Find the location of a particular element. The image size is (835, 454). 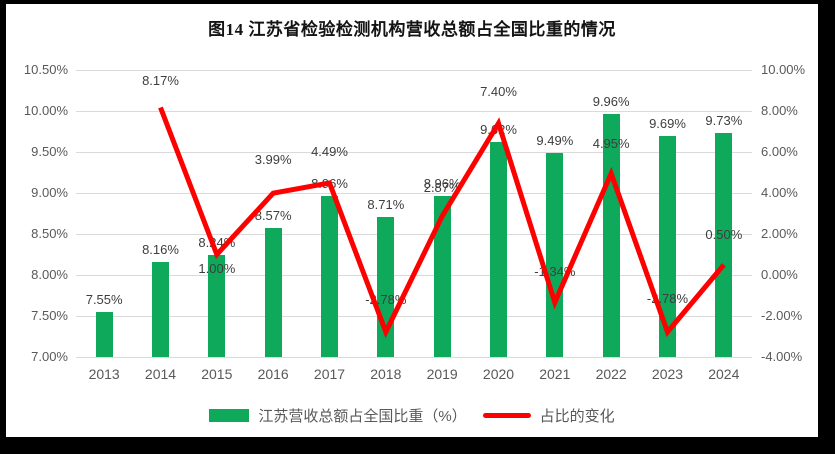

line-value-label: -1.34% is located at coordinates (555, 272).